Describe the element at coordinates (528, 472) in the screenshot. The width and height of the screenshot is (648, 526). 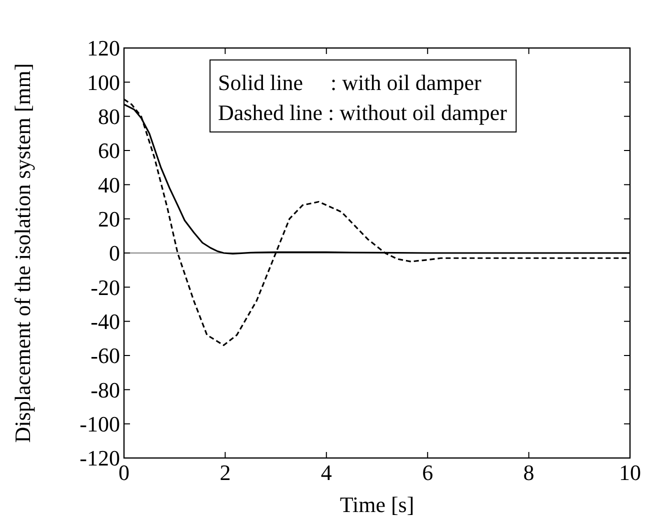
I see `x-tick-label: 8` at that location.